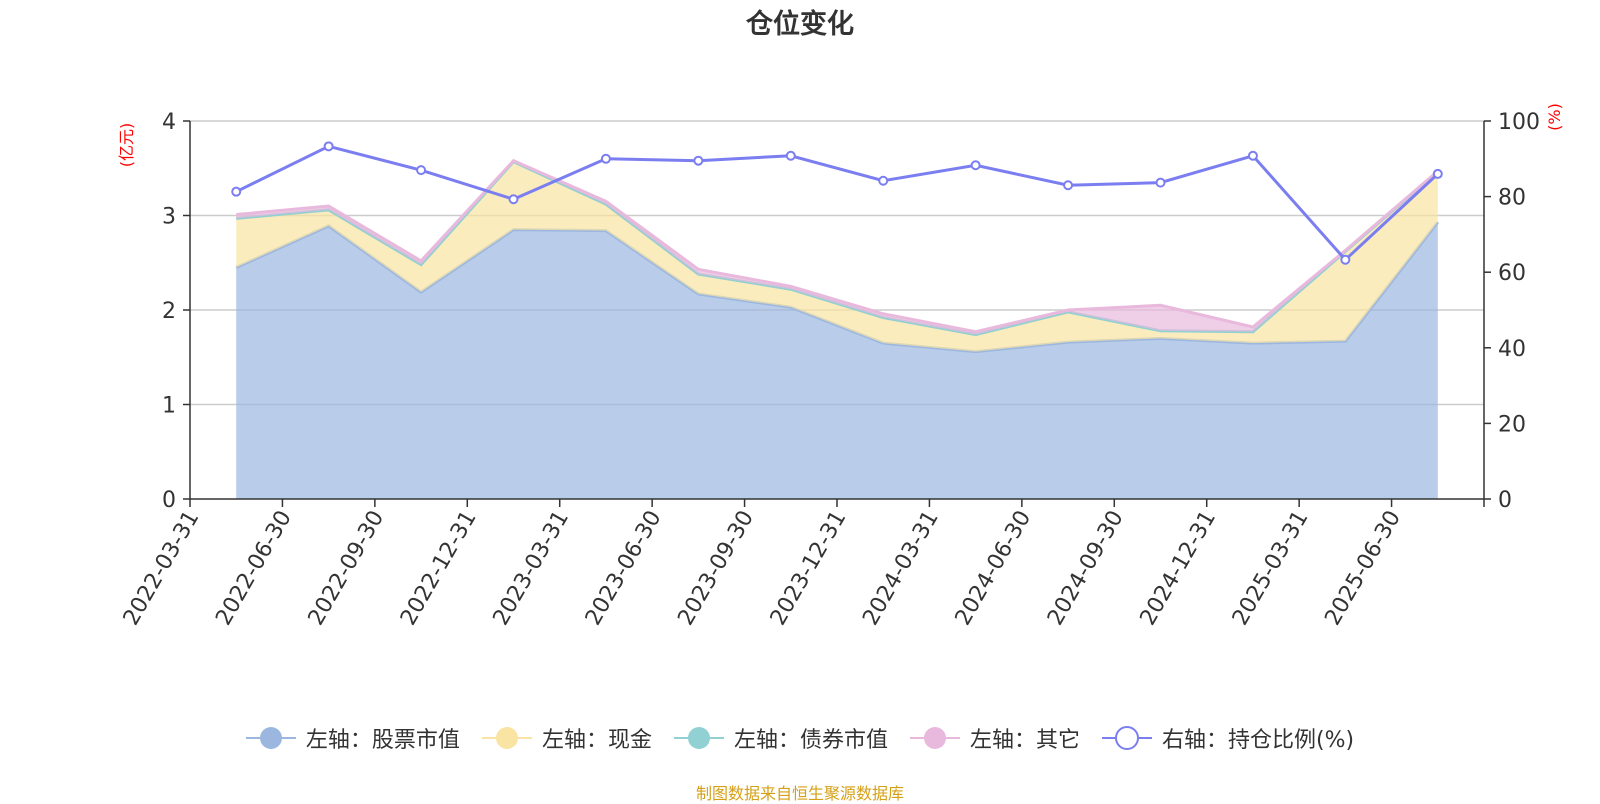 This screenshot has height=804, width=1600. What do you see at coordinates (169, 500) in the screenshot?
I see `left-tick-label: 0` at bounding box center [169, 500].